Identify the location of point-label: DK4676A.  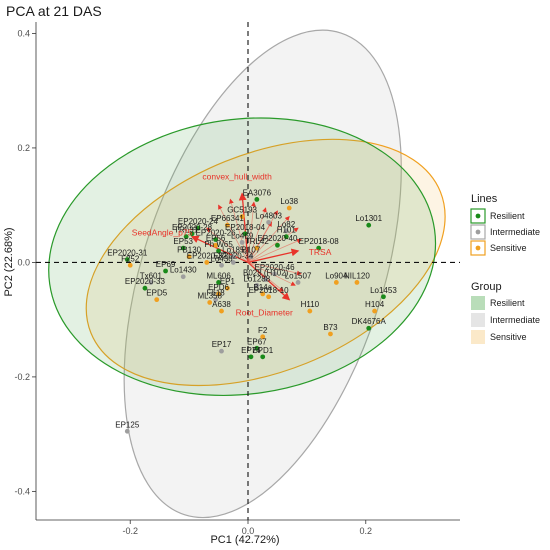
(369, 321).